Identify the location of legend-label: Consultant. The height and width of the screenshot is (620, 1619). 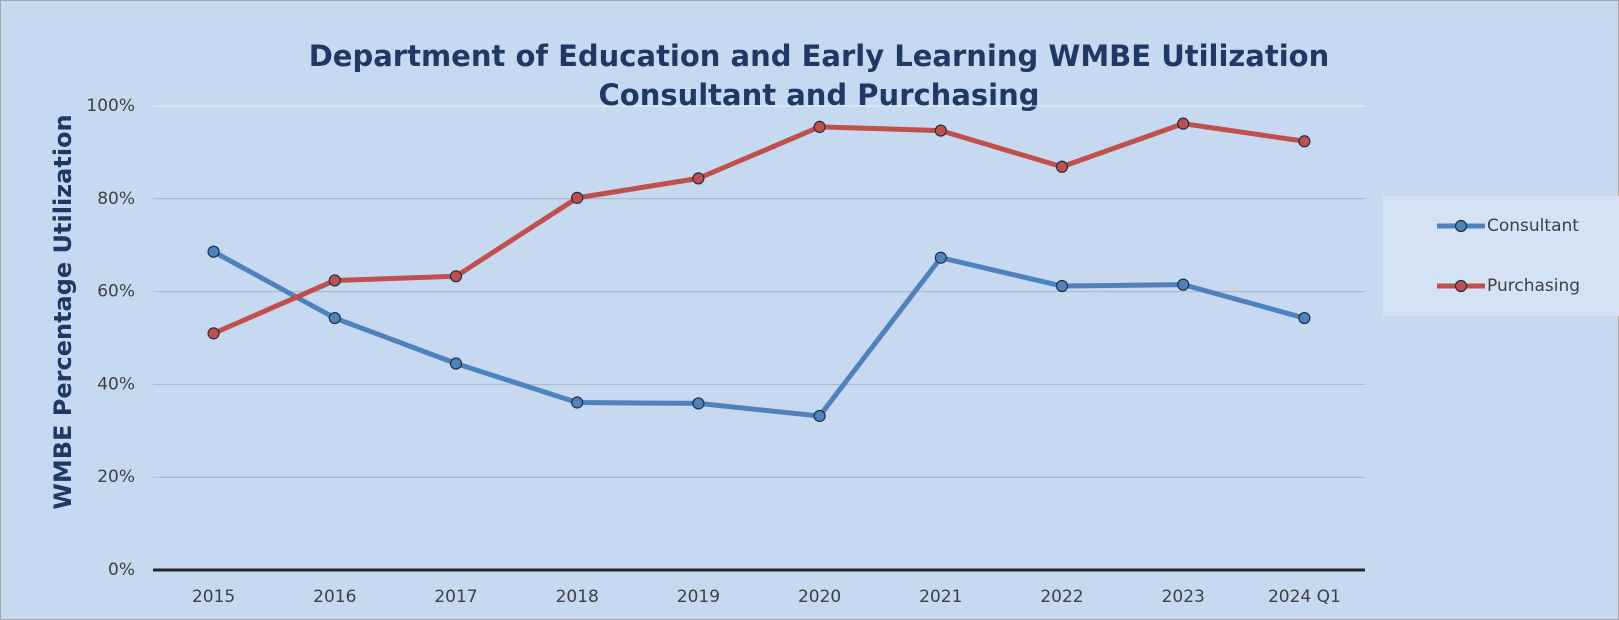
(1533, 226).